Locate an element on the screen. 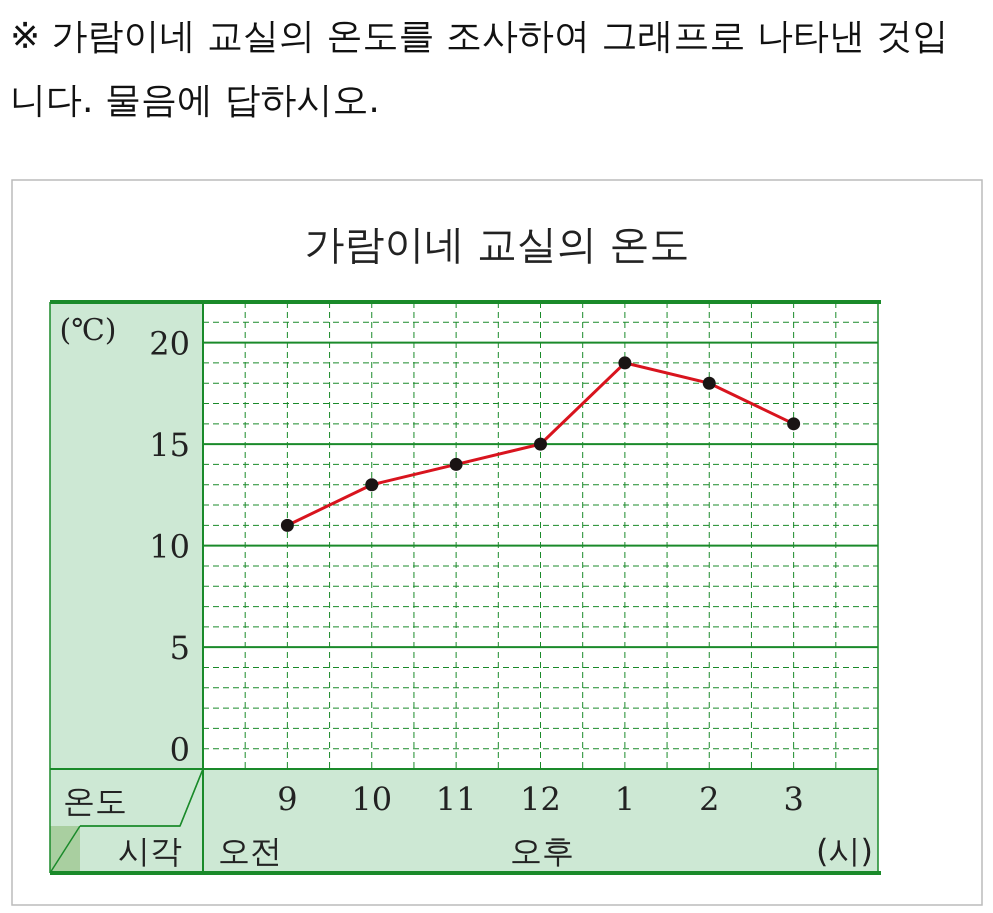 The image size is (993, 913). ytick: 5 is located at coordinates (180, 648).